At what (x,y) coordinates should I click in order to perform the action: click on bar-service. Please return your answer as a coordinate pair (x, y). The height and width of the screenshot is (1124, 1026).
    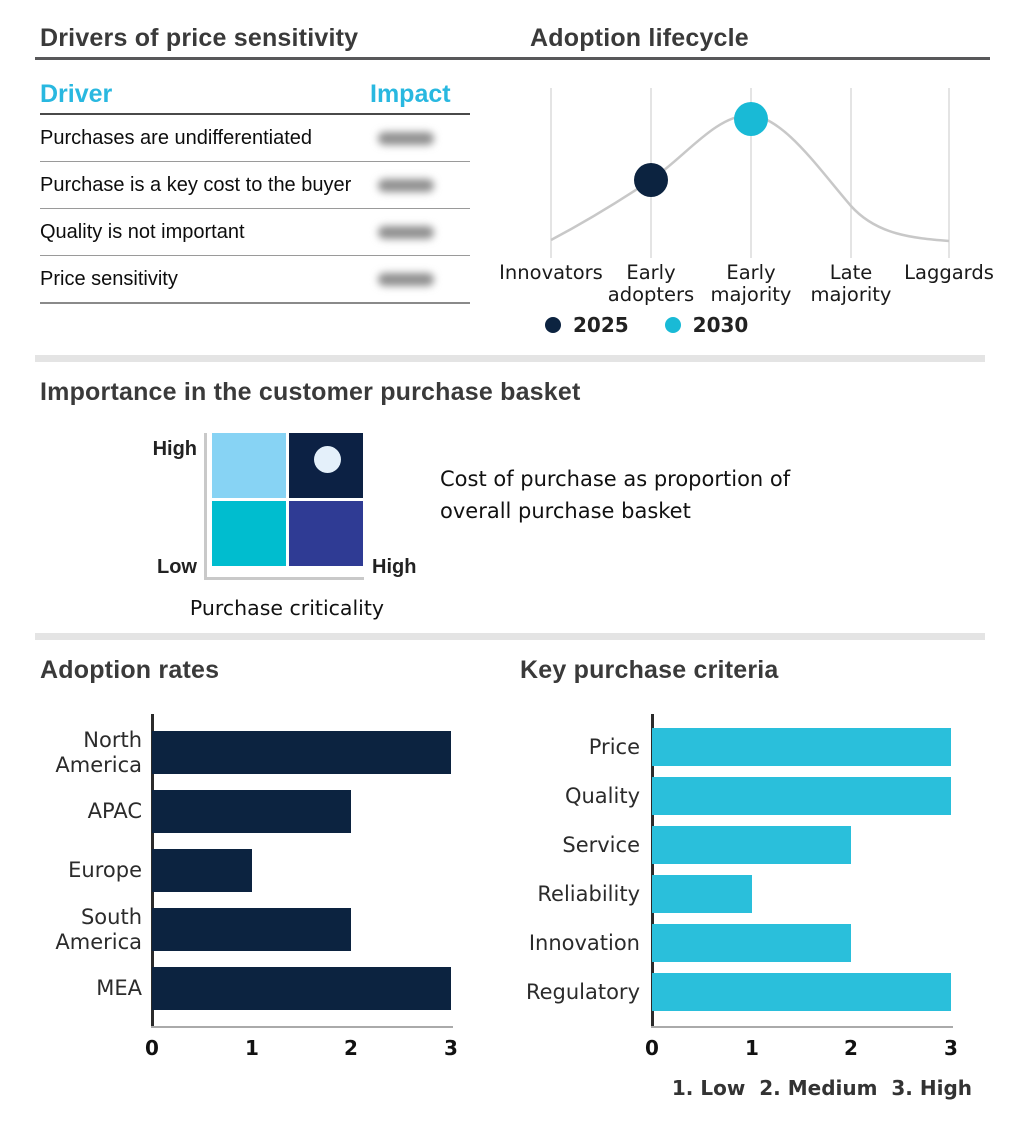
    Looking at the image, I should click on (752, 845).